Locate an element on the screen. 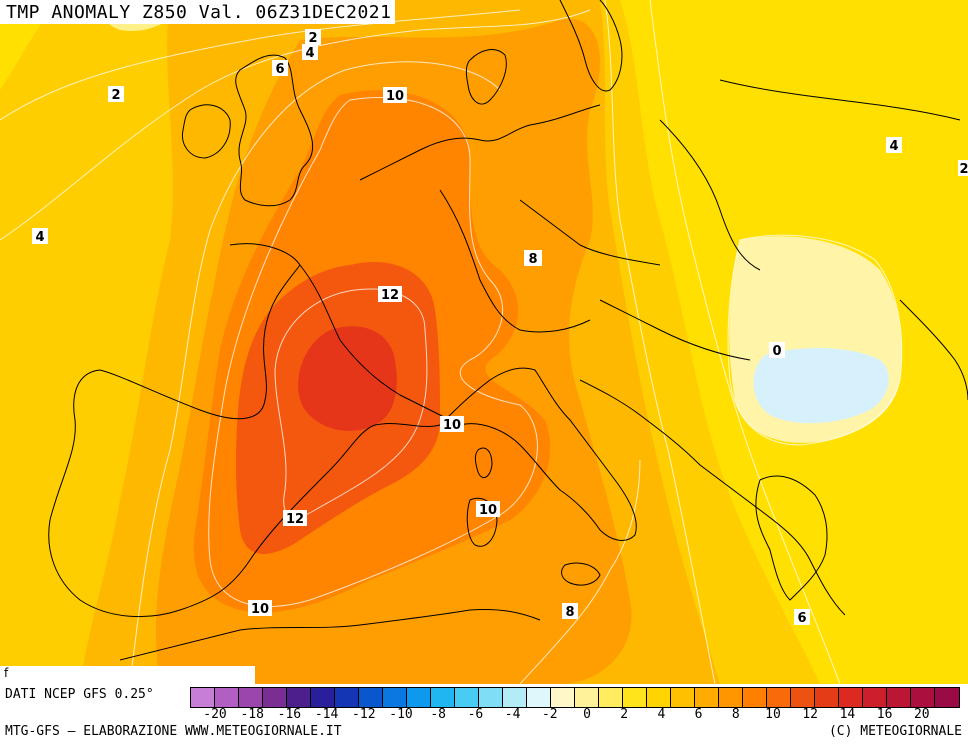 This screenshot has width=968, height=745. scale-tick-label: -18 is located at coordinates (252, 714).